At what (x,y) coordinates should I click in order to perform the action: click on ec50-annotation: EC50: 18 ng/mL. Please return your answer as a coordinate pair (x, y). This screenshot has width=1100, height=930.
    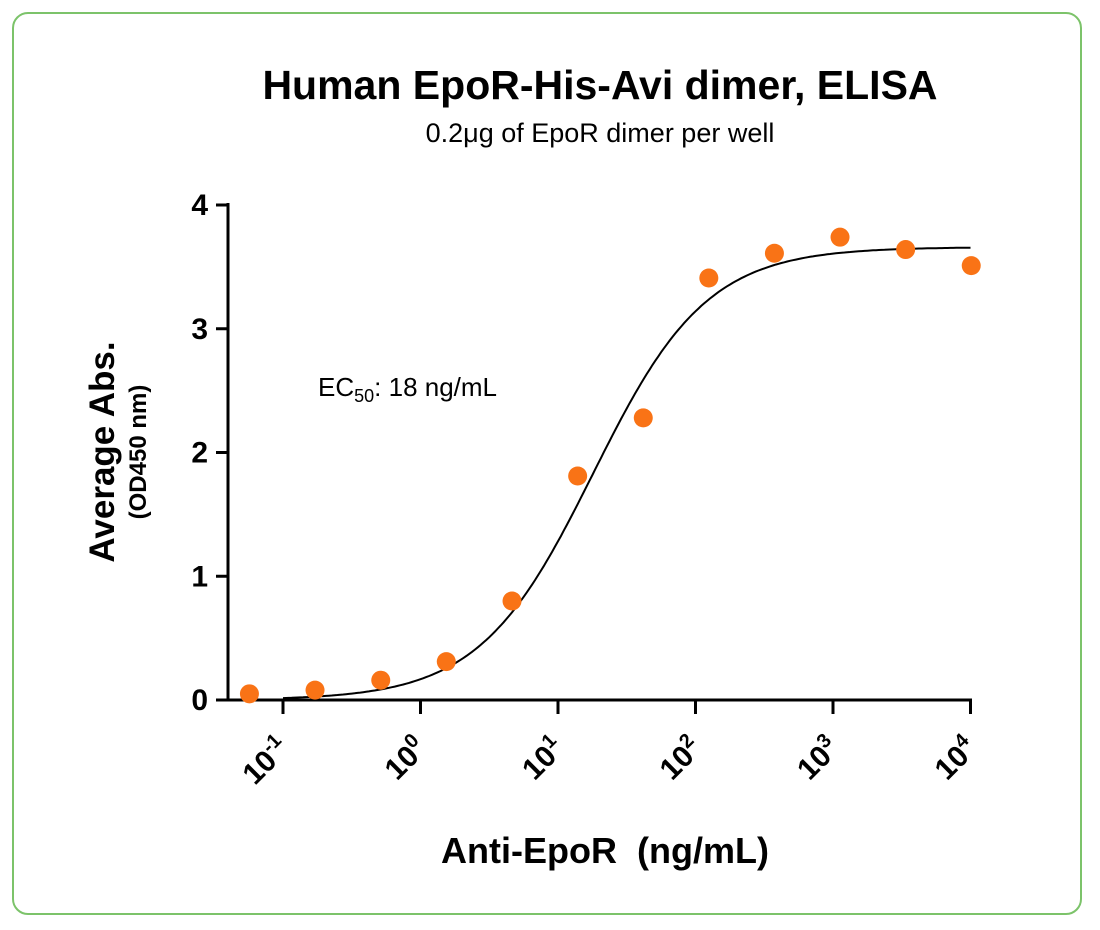
    Looking at the image, I should click on (407, 389).